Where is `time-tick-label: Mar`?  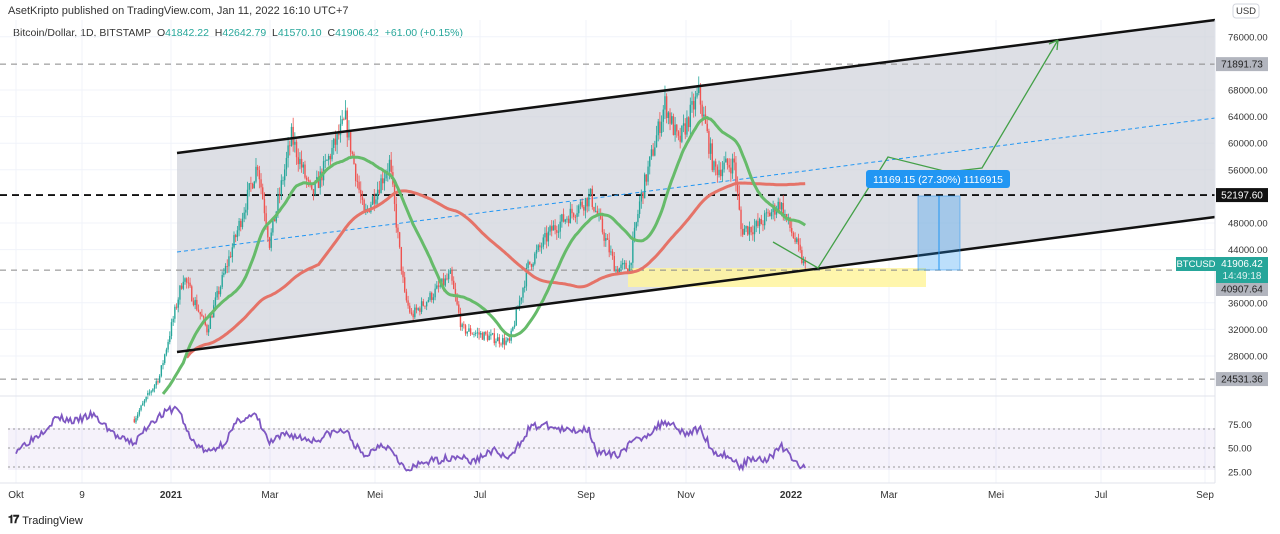 time-tick-label: Mar is located at coordinates (889, 495).